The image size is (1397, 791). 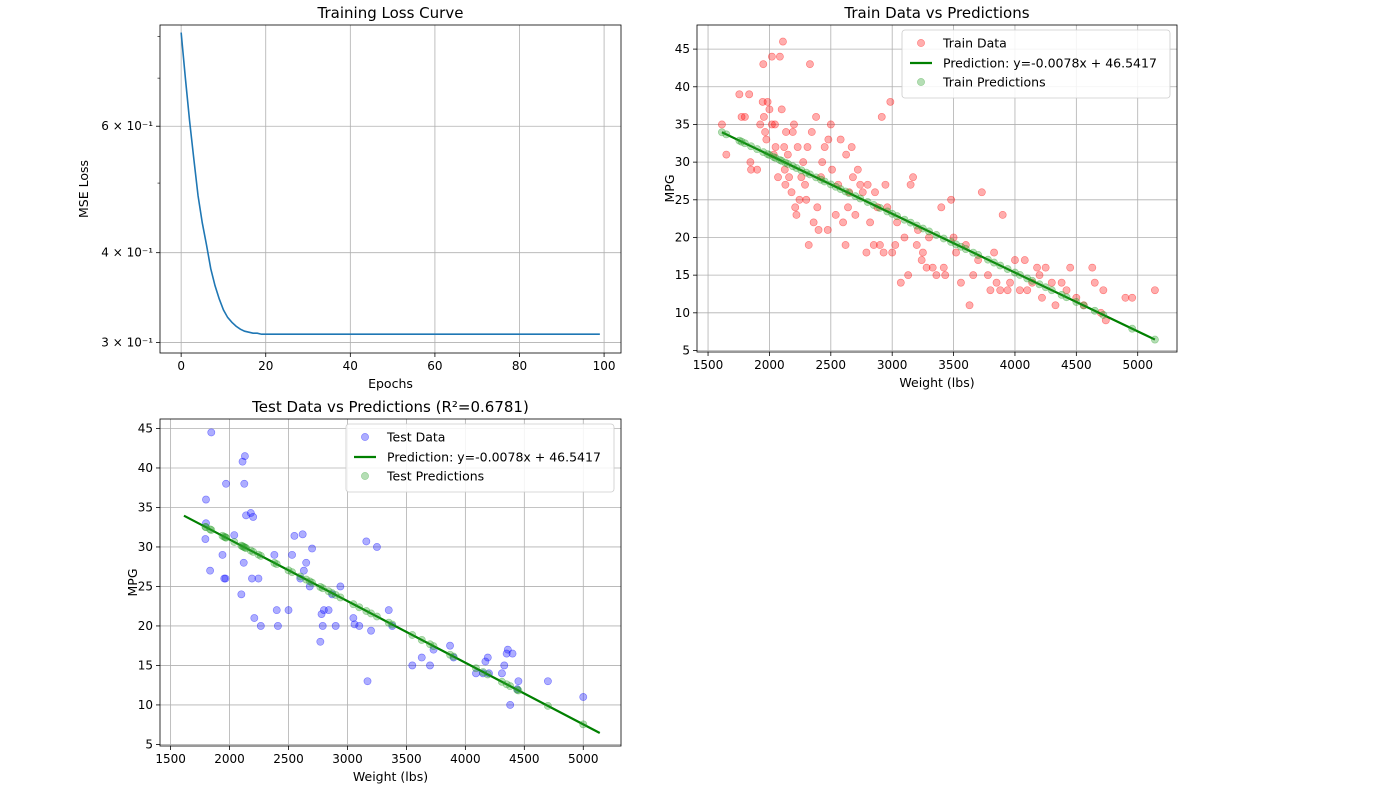 I want to click on chart-title: Train Data vs Predictions, so click(x=936, y=13).